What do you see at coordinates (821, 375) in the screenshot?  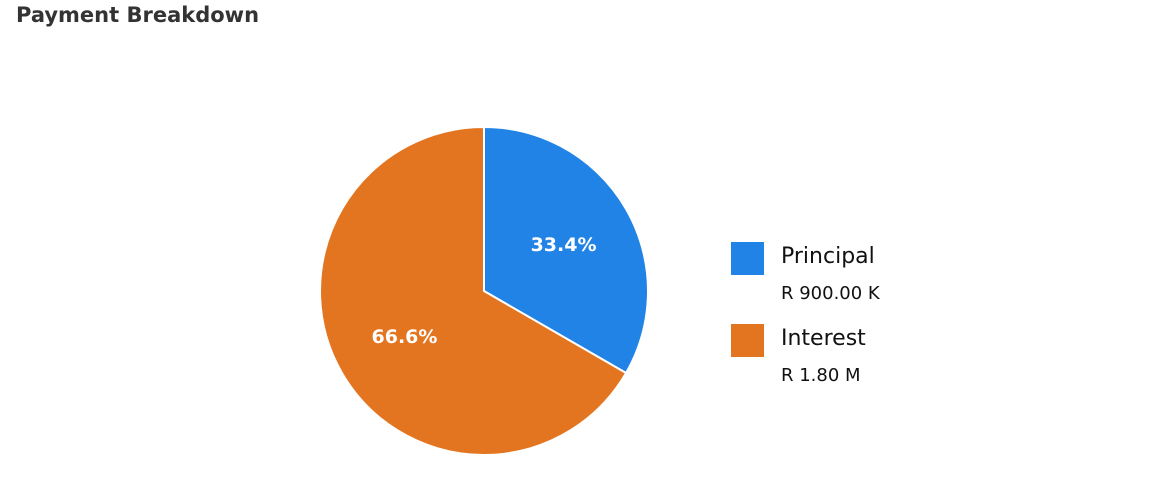 I see `legend-value-interest: R 1.80 M` at bounding box center [821, 375].